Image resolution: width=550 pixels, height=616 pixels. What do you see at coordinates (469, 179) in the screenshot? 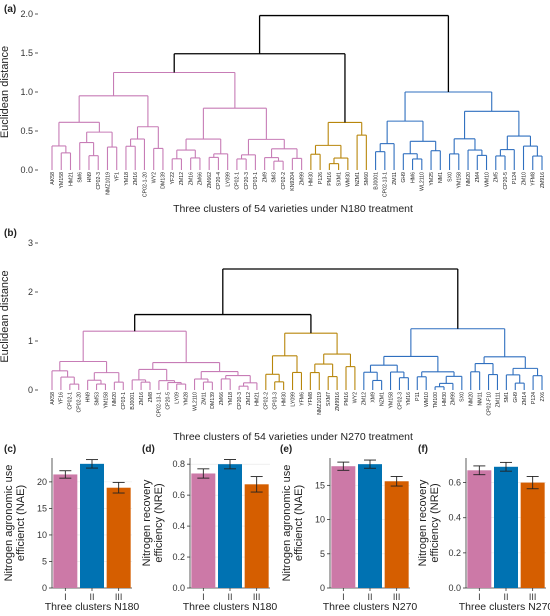
I see `dendro-a-leaf-label: NM20` at bounding box center [469, 179].